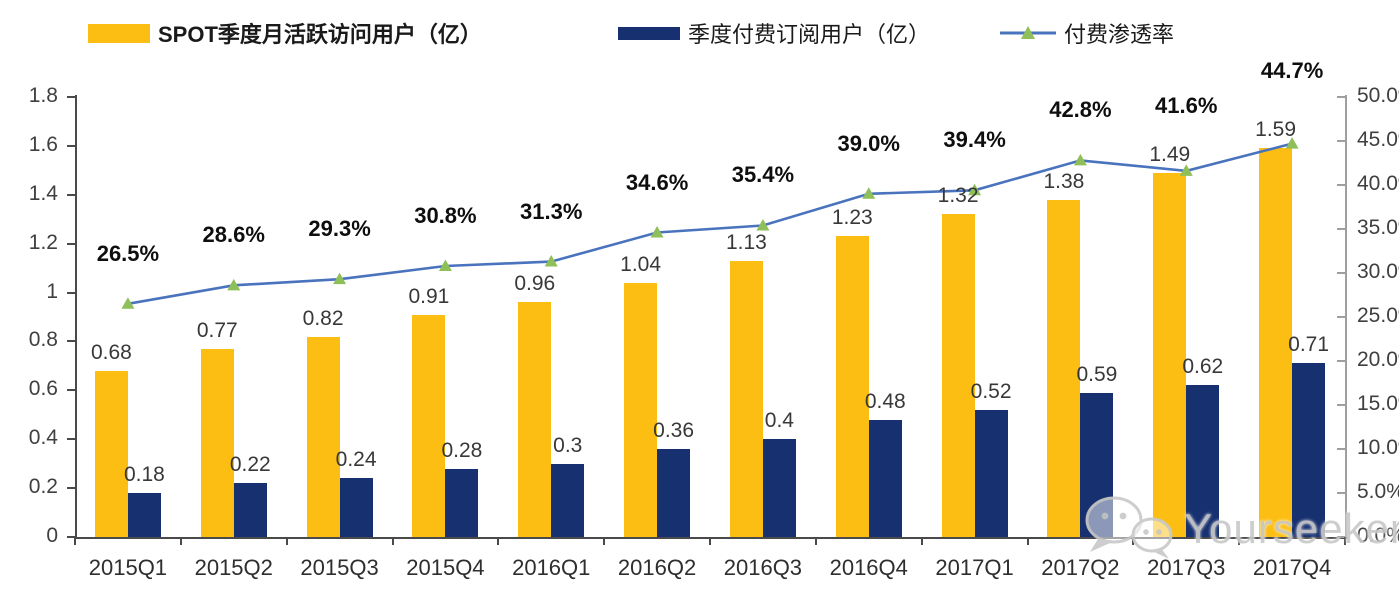 The height and width of the screenshot is (596, 1399). Describe the element at coordinates (43, 340) in the screenshot. I see `y-axis-label: 0.8` at that location.